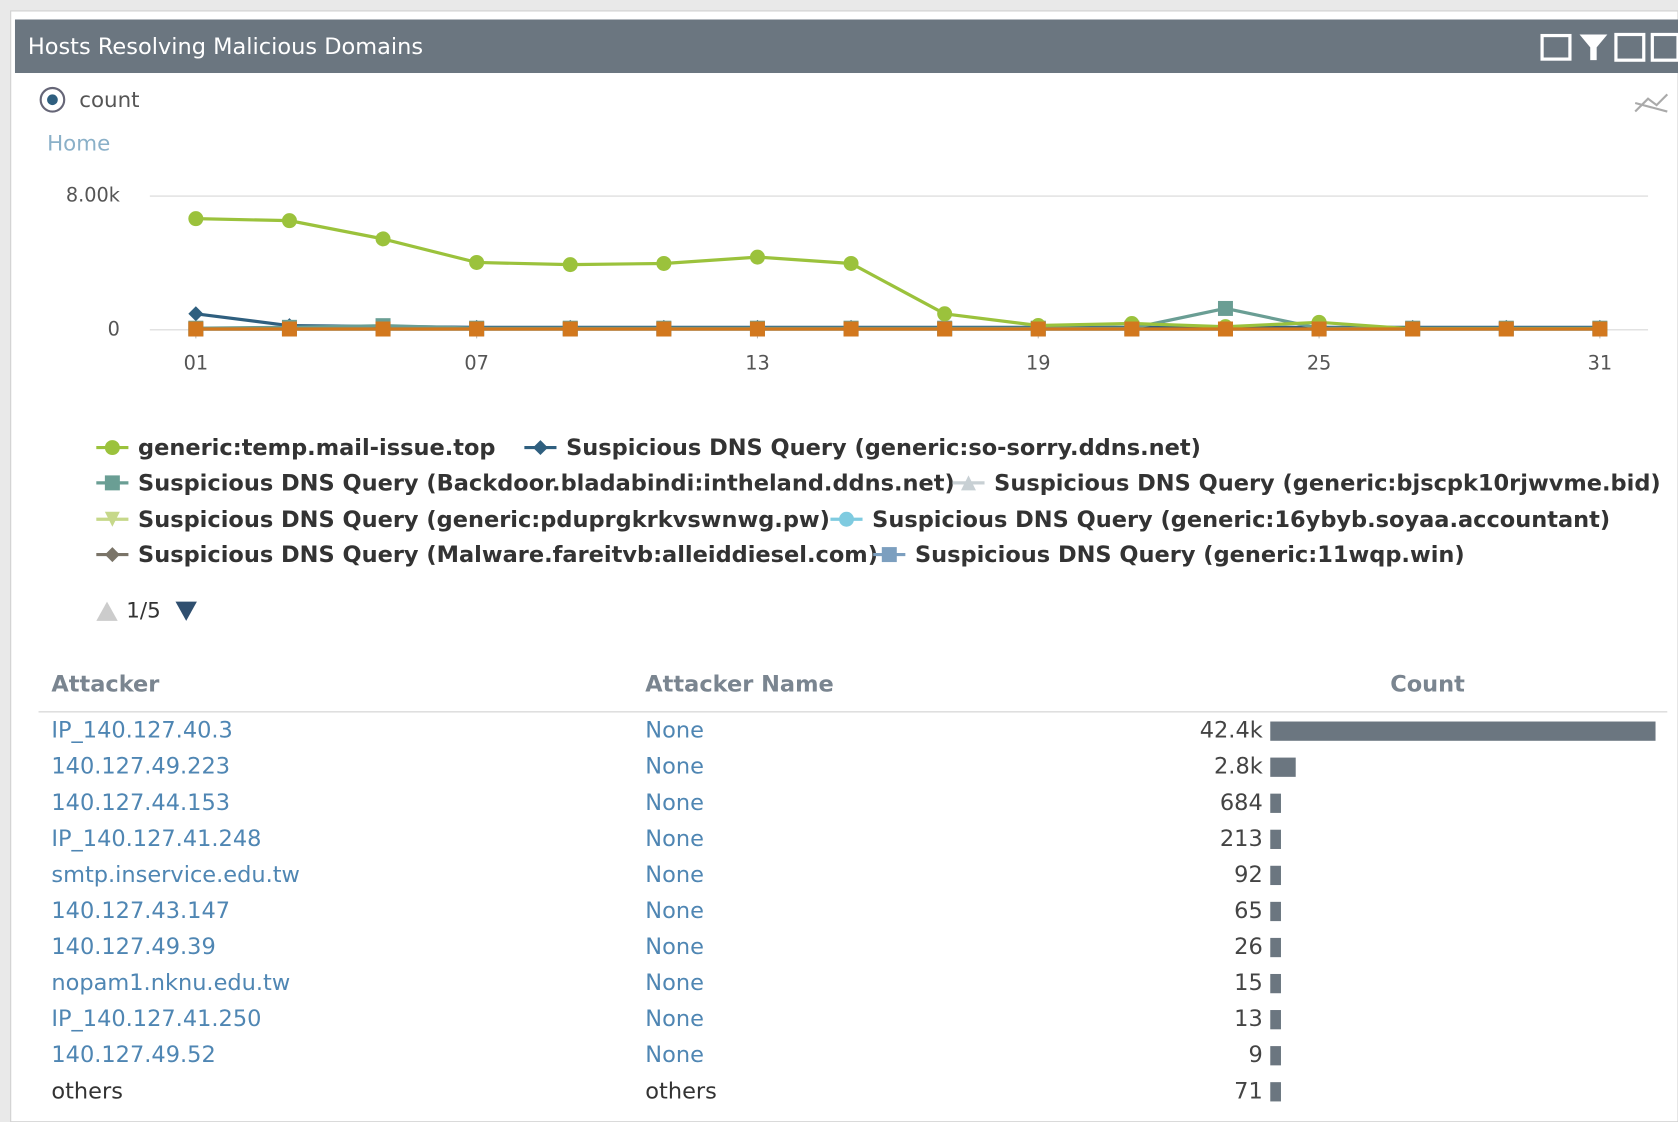 The image size is (1678, 1122). Describe the element at coordinates (186, 611) in the screenshot. I see `pager-down` at that location.